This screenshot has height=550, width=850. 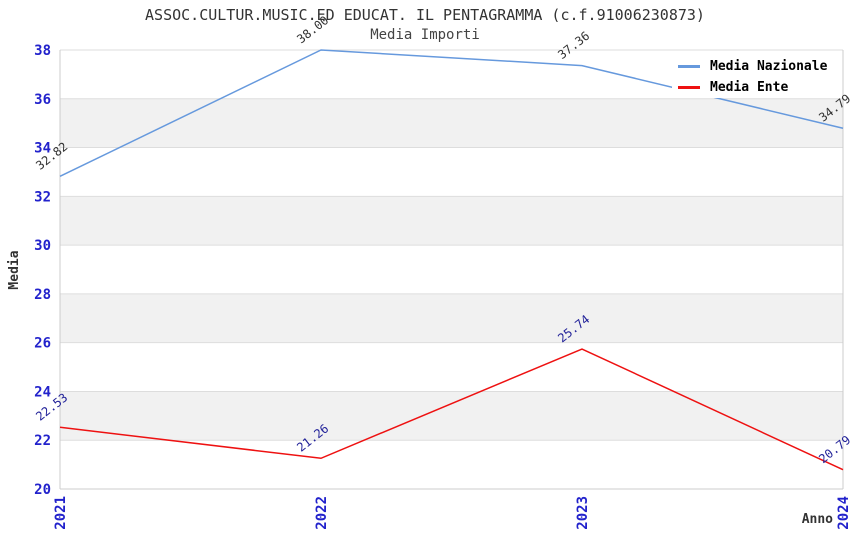 I want to click on y-tick-label: 26, so click(x=42, y=344).